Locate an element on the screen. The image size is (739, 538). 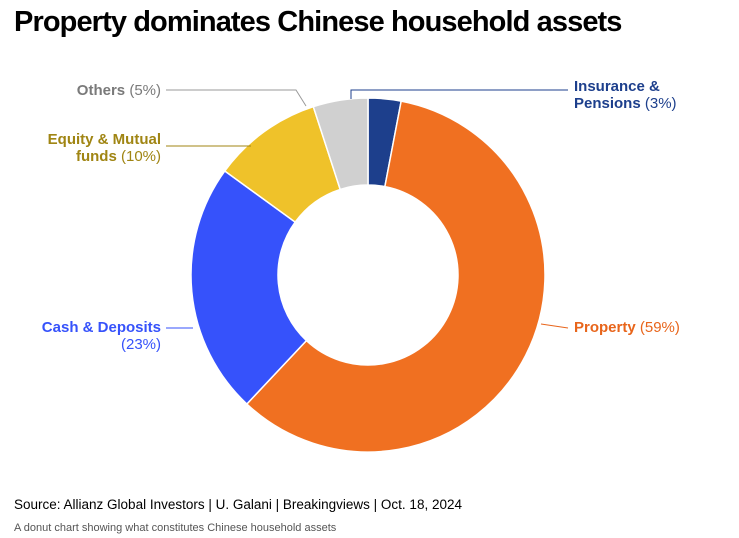
label-cash-name: Cash & Deposits is located at coordinates (101, 327).